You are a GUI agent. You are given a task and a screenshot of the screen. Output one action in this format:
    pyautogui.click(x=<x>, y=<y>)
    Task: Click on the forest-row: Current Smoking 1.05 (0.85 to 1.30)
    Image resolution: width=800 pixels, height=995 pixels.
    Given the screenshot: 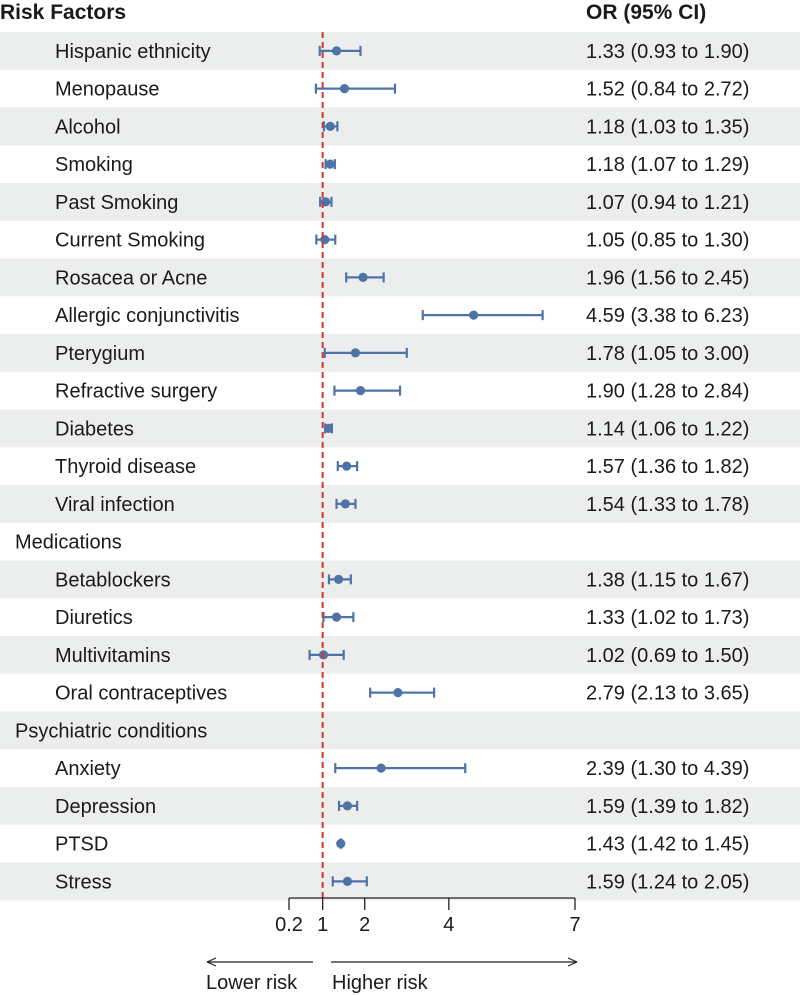 What is the action you would take?
    pyautogui.click(x=402, y=241)
    